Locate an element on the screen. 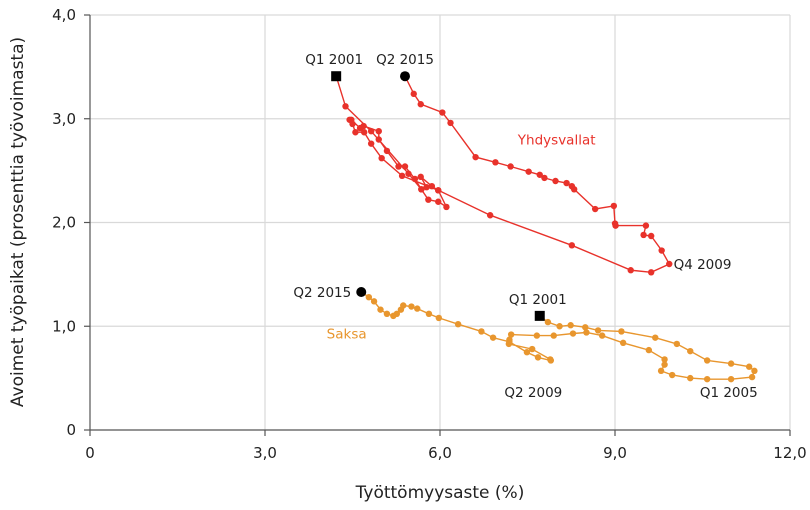 This screenshot has width=810, height=510. y-tick-label: 1,0 is located at coordinates (64, 326).